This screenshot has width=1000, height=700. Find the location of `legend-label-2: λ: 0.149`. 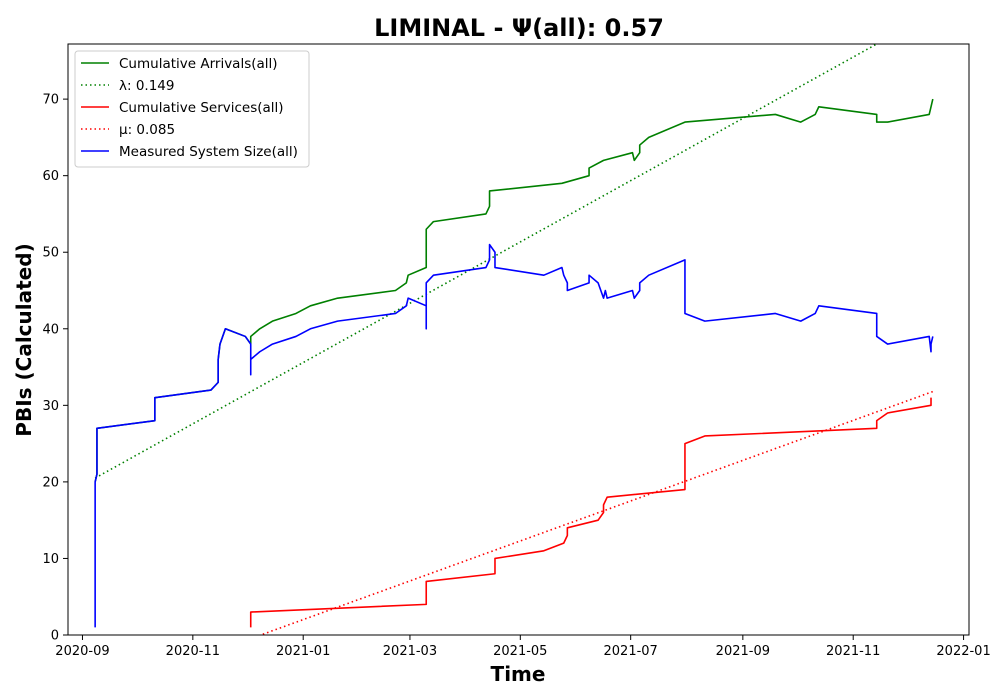

legend-label-2: λ: 0.149 is located at coordinates (146, 86).